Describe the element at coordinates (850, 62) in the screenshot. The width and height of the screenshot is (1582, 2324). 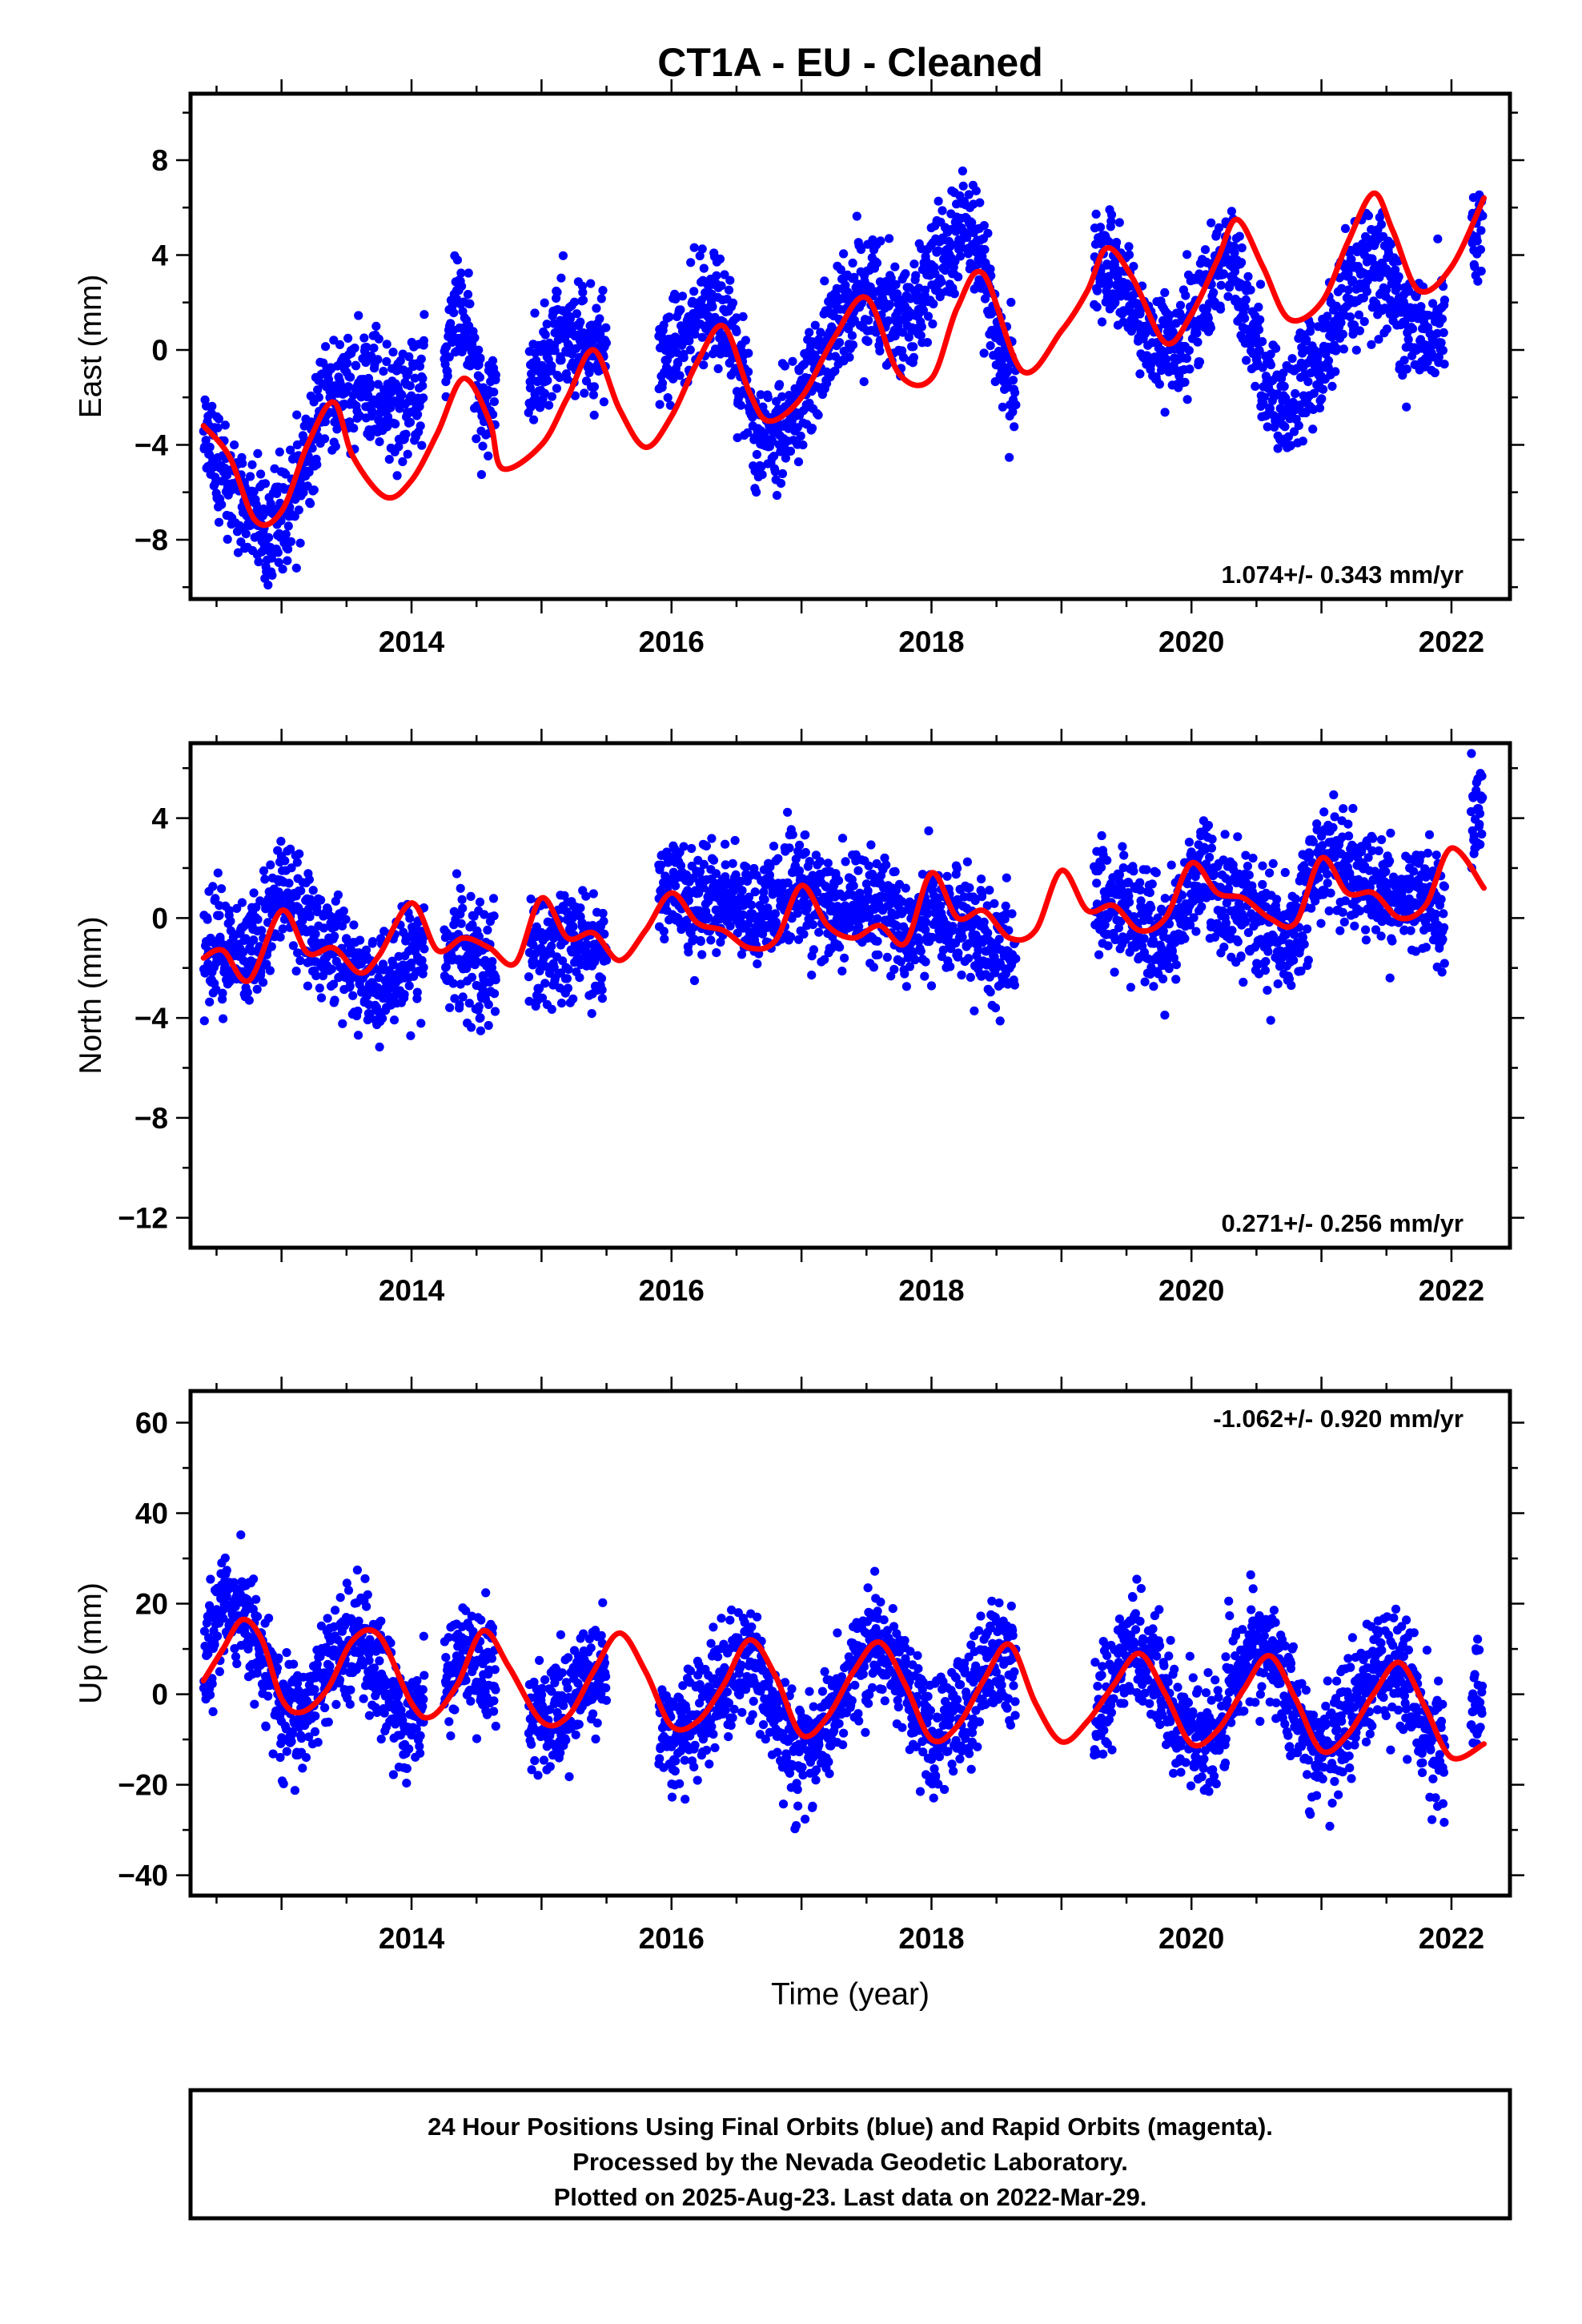
I see `page-title: CT1A - EU - Cleaned` at that location.